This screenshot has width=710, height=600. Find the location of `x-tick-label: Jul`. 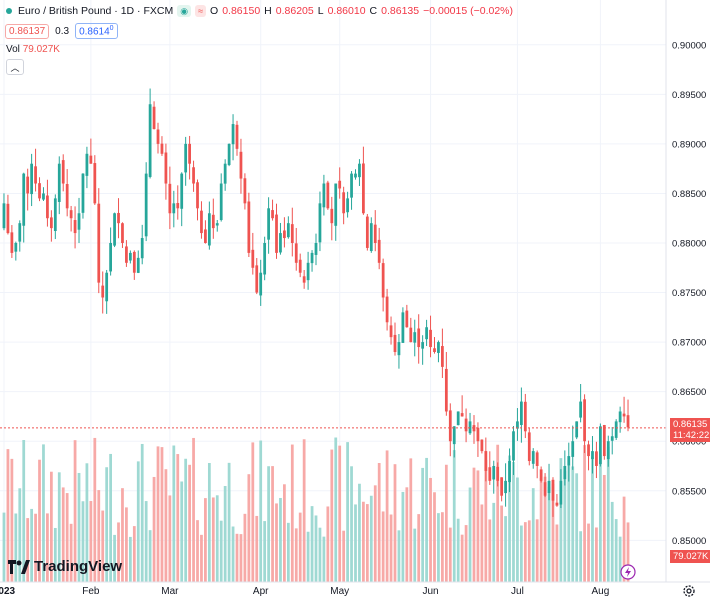

x-tick-label: Jul is located at coordinates (517, 591).